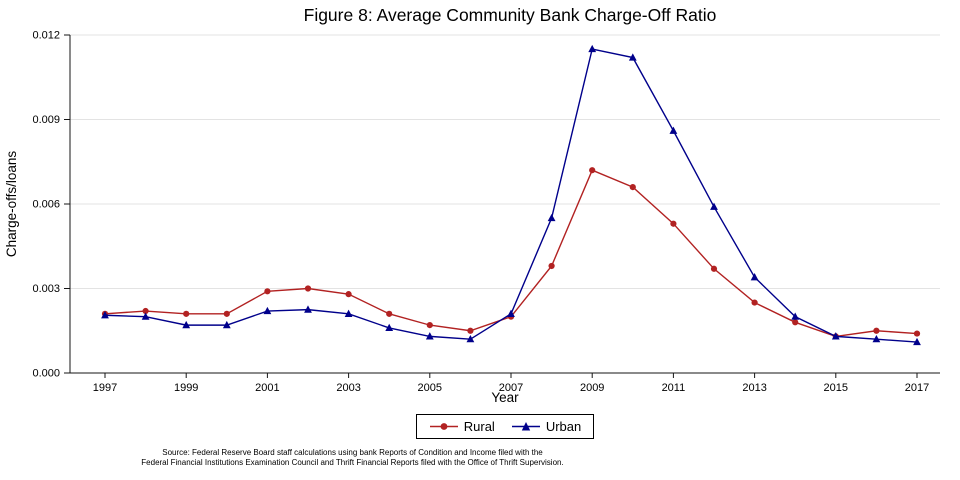 The width and height of the screenshot is (960, 480). Describe the element at coordinates (443, 426) in the screenshot. I see `rural-marker-icon` at that location.